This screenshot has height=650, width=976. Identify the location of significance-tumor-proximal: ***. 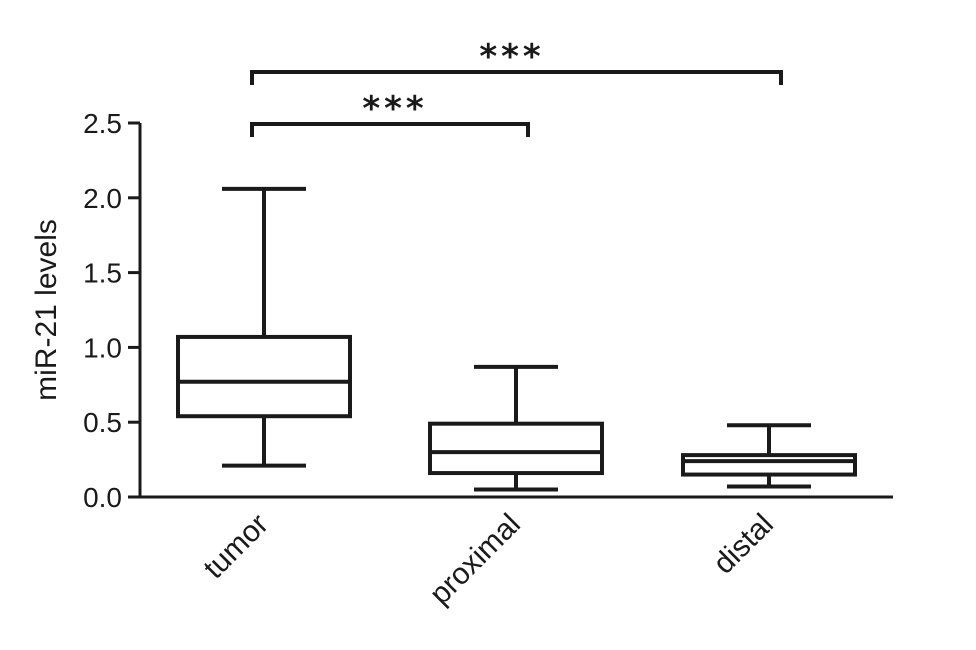
(390, 113).